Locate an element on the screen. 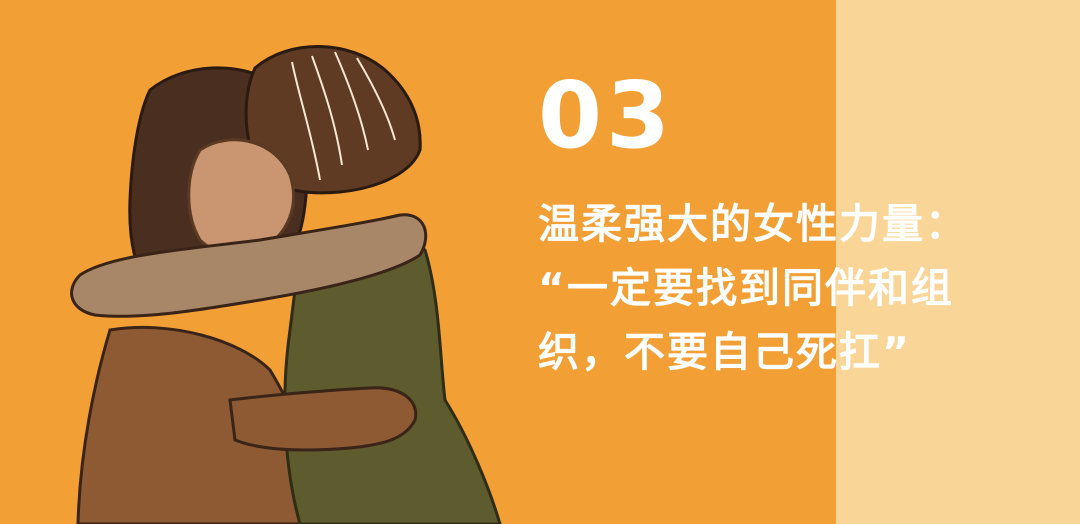  slide-number: 03 is located at coordinates (606, 115).